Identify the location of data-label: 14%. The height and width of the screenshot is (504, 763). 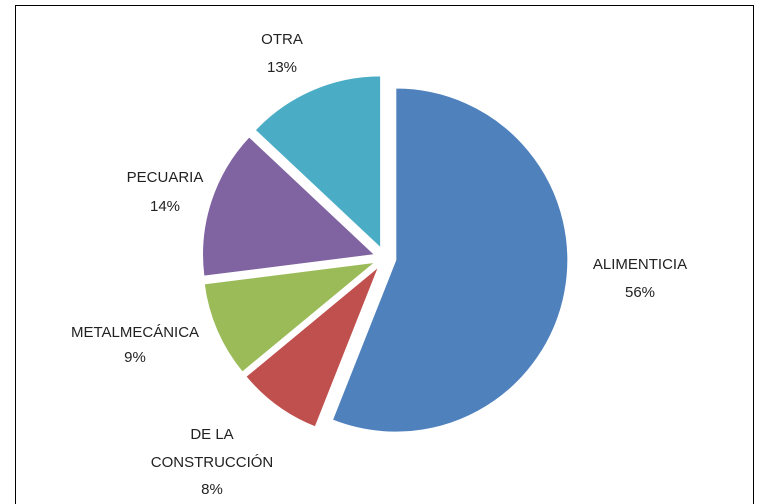
(165, 206).